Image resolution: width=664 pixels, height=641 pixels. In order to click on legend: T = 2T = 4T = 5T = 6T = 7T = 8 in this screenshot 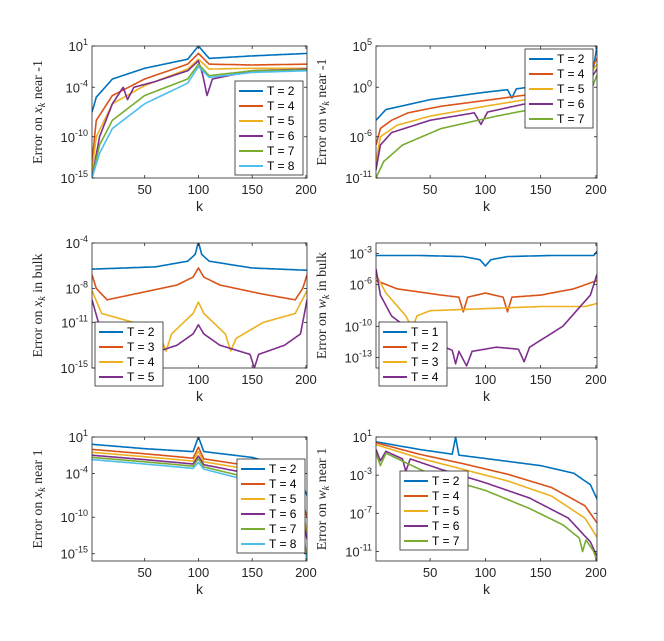, I will do `click(271, 506)`.